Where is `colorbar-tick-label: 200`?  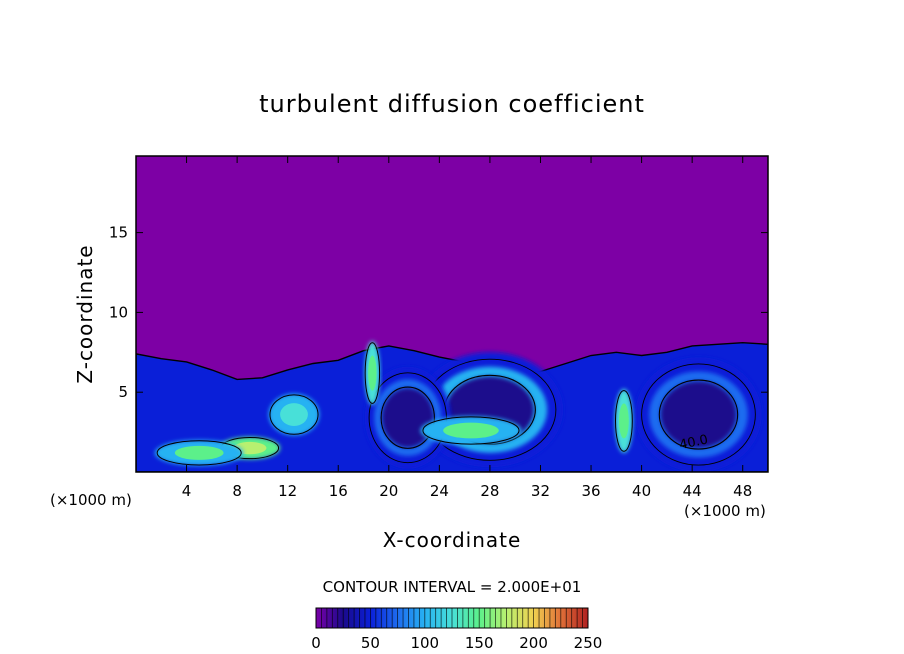 colorbar-tick-label: 200 is located at coordinates (533, 643).